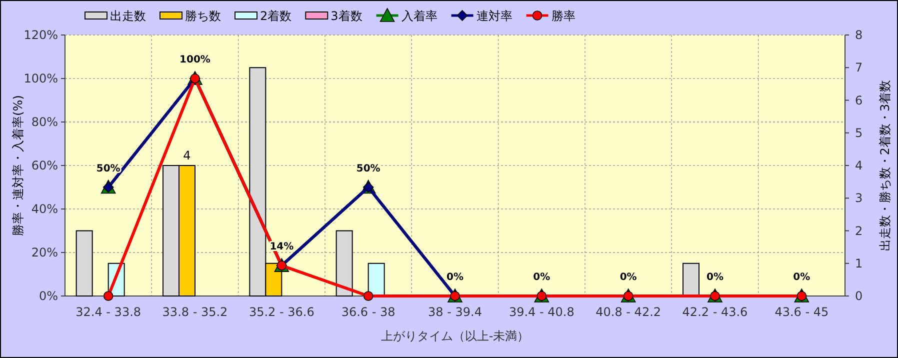 The height and width of the screenshot is (358, 898). What do you see at coordinates (859, 165) in the screenshot?
I see `y2-tick-label: 4` at bounding box center [859, 165].